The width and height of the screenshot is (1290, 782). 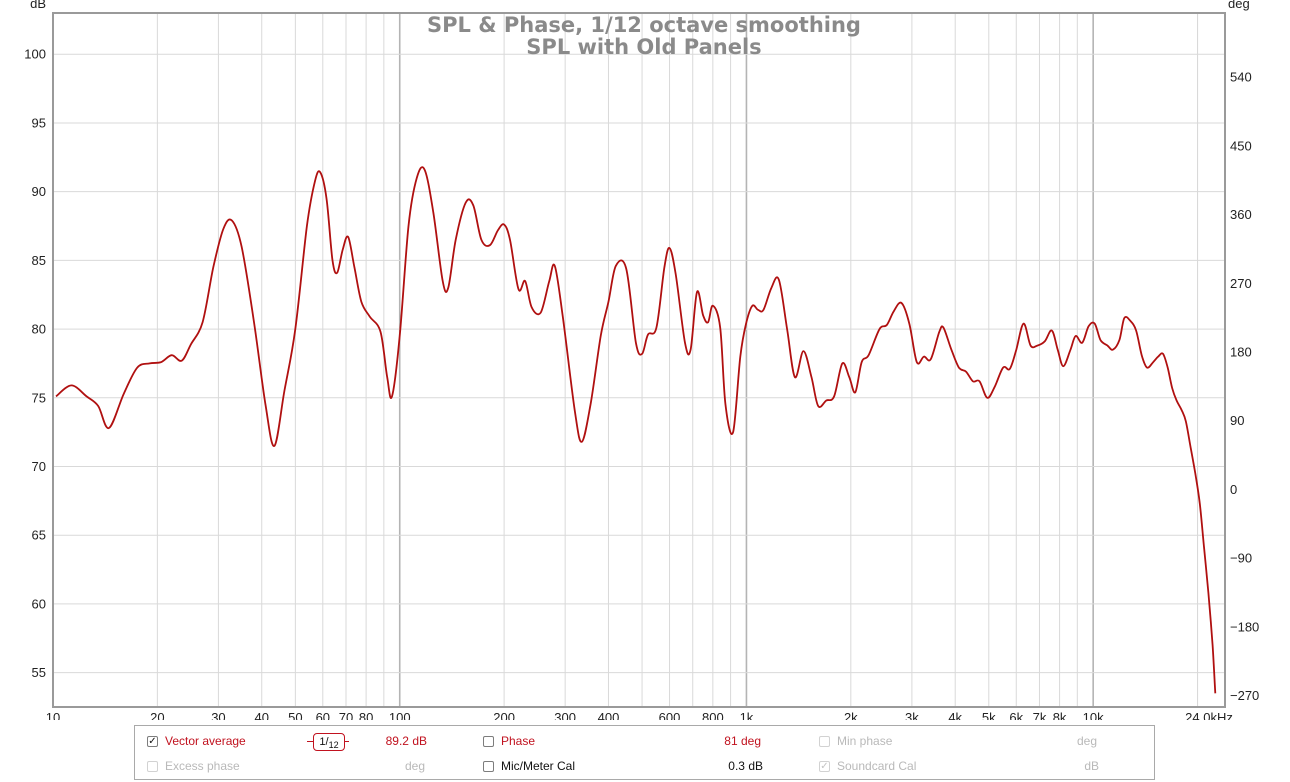 What do you see at coordinates (851, 715) in the screenshot?
I see `x-tick-label: 2k` at bounding box center [851, 715].